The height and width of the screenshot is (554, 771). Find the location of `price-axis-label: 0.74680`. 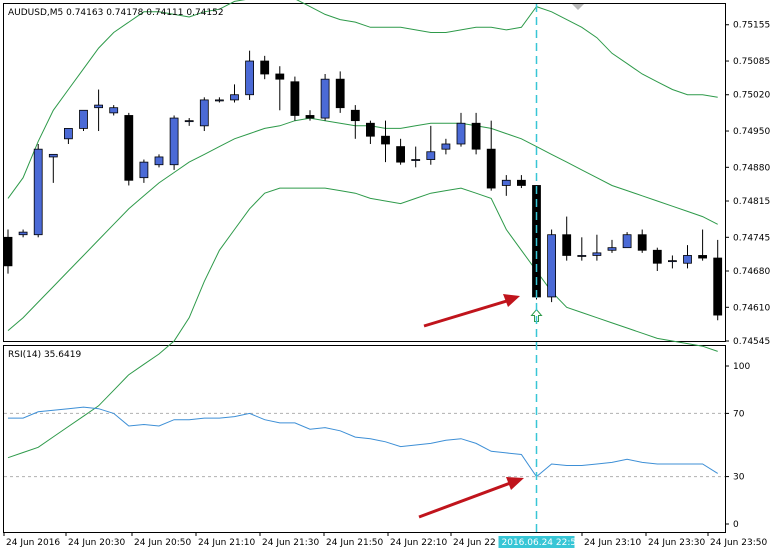

price-axis-label: 0.74680 is located at coordinates (751, 272).